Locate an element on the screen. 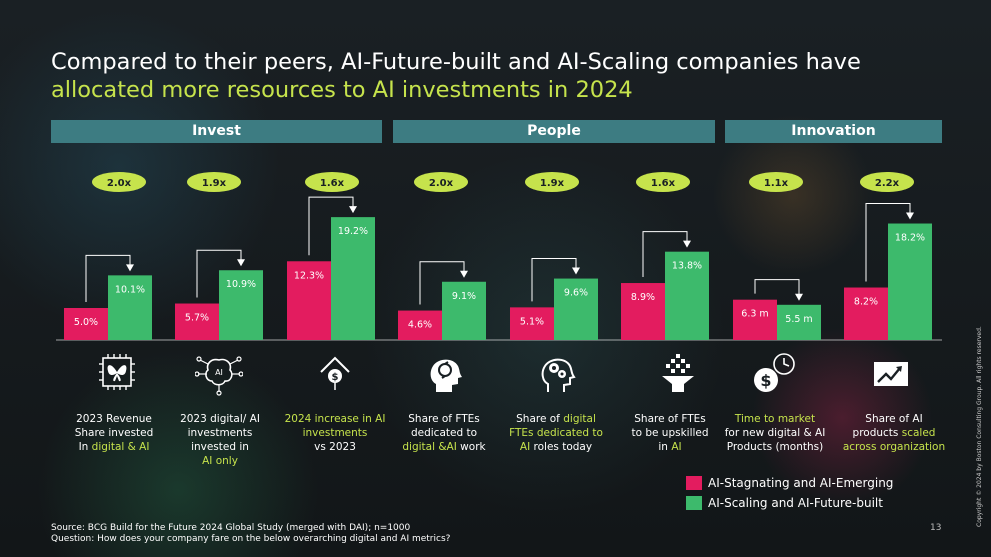  data-label-stagnating: 8.9% is located at coordinates (643, 297).